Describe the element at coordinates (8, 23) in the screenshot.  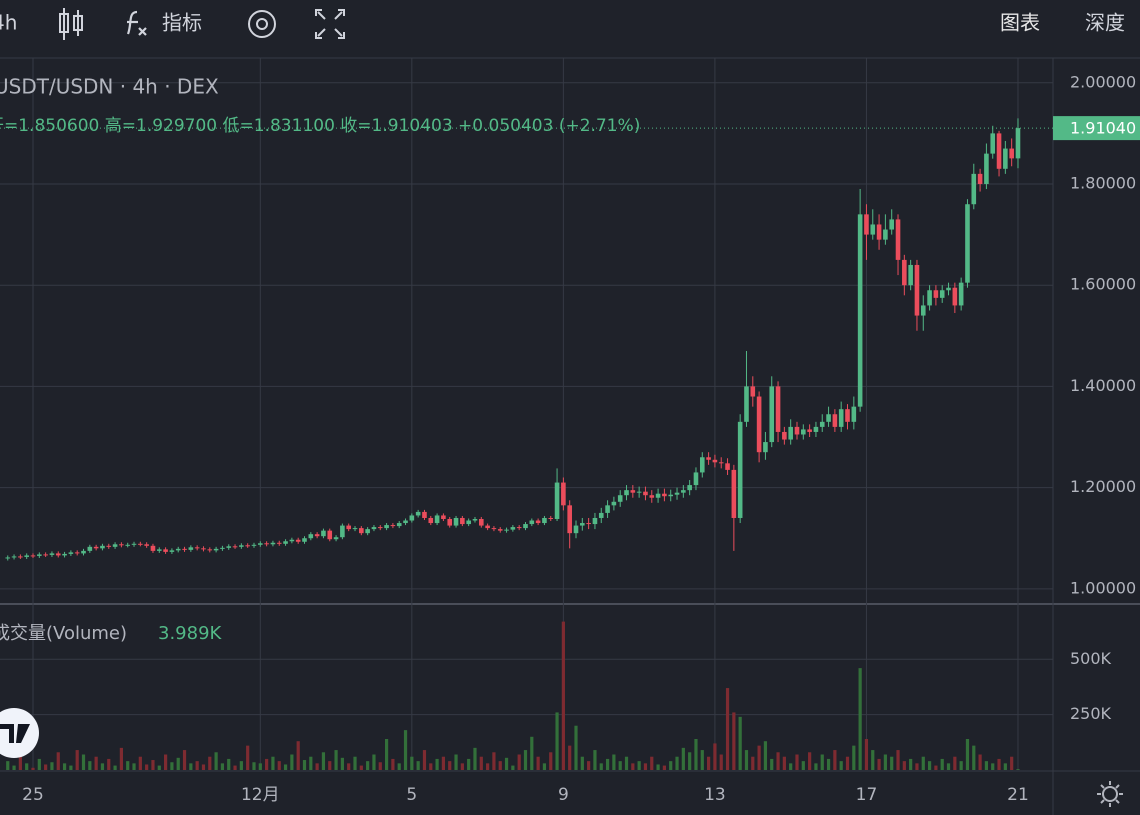
I see `interval-button: 4h` at that location.